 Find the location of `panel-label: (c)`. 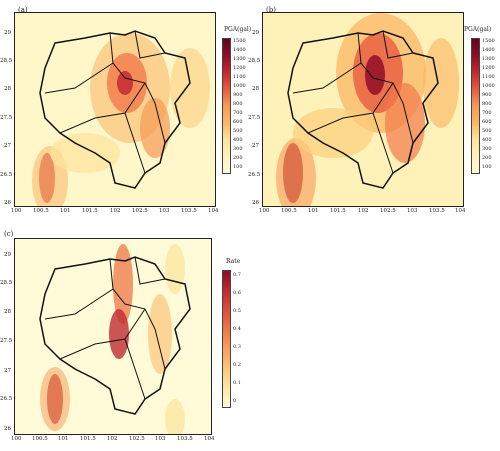

panel-label: (c) is located at coordinates (9, 234).